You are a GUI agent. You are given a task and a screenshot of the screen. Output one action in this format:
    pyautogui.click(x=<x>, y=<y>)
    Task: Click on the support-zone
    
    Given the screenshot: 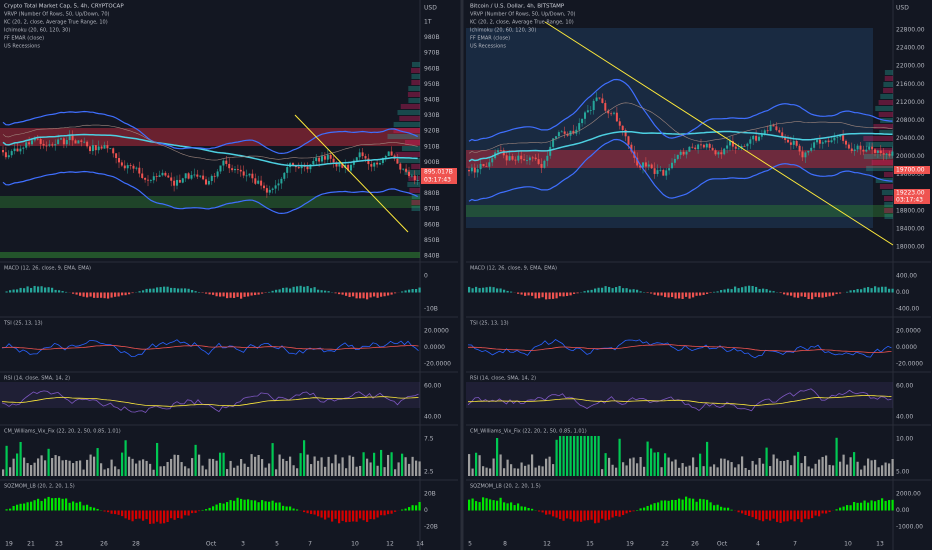 What is the action you would take?
    pyautogui.click(x=210, y=202)
    